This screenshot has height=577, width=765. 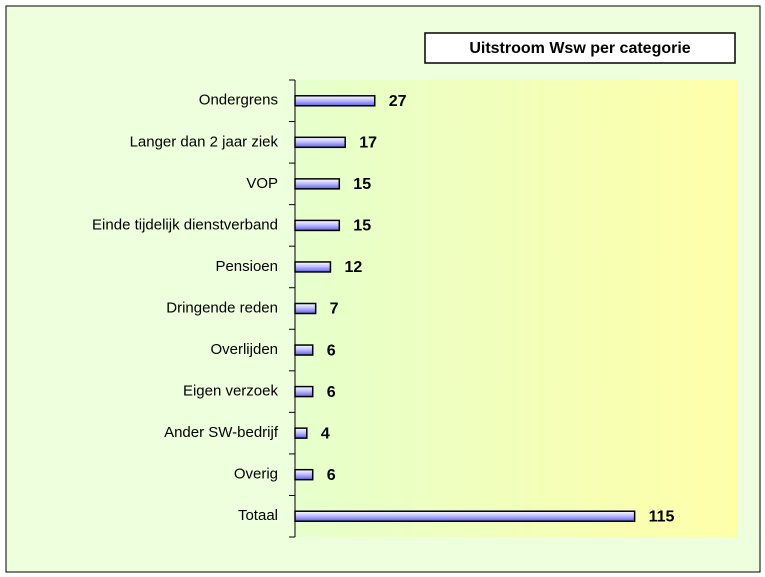 I want to click on y-tick-label: Einde tijdelijk dienstverband, so click(x=185, y=224).